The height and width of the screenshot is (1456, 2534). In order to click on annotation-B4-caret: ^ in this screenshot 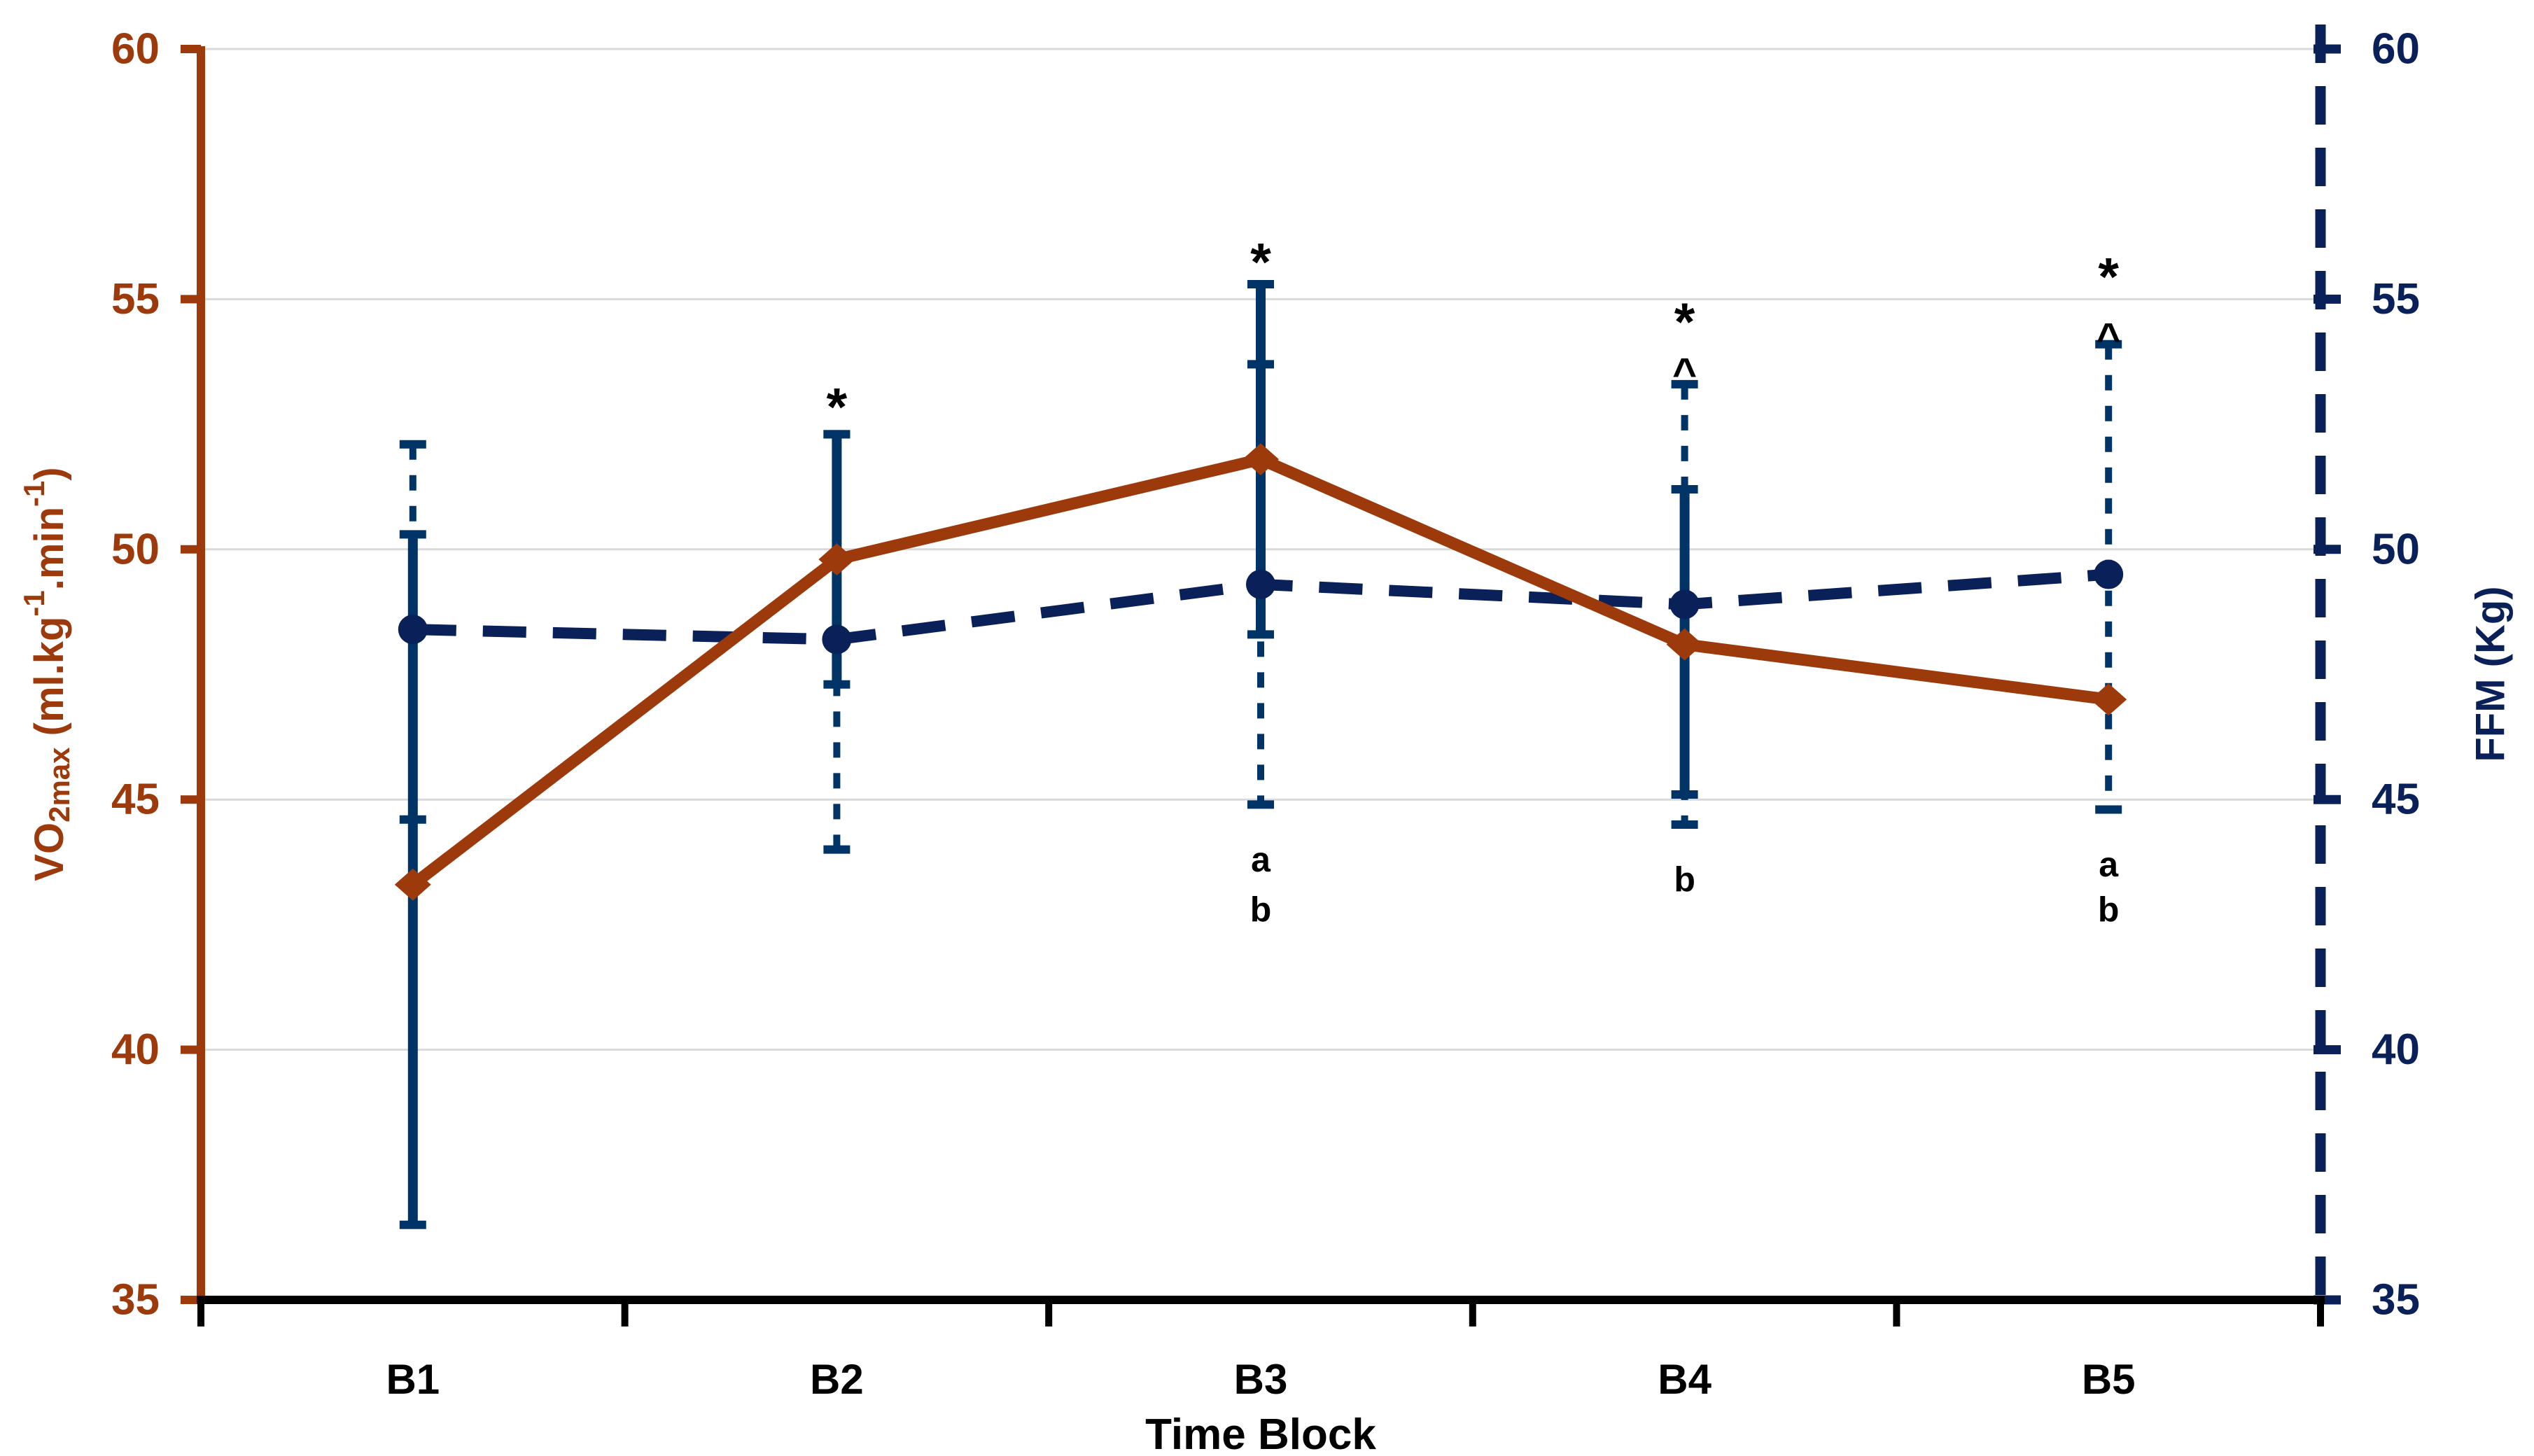, I will do `click(1684, 373)`.